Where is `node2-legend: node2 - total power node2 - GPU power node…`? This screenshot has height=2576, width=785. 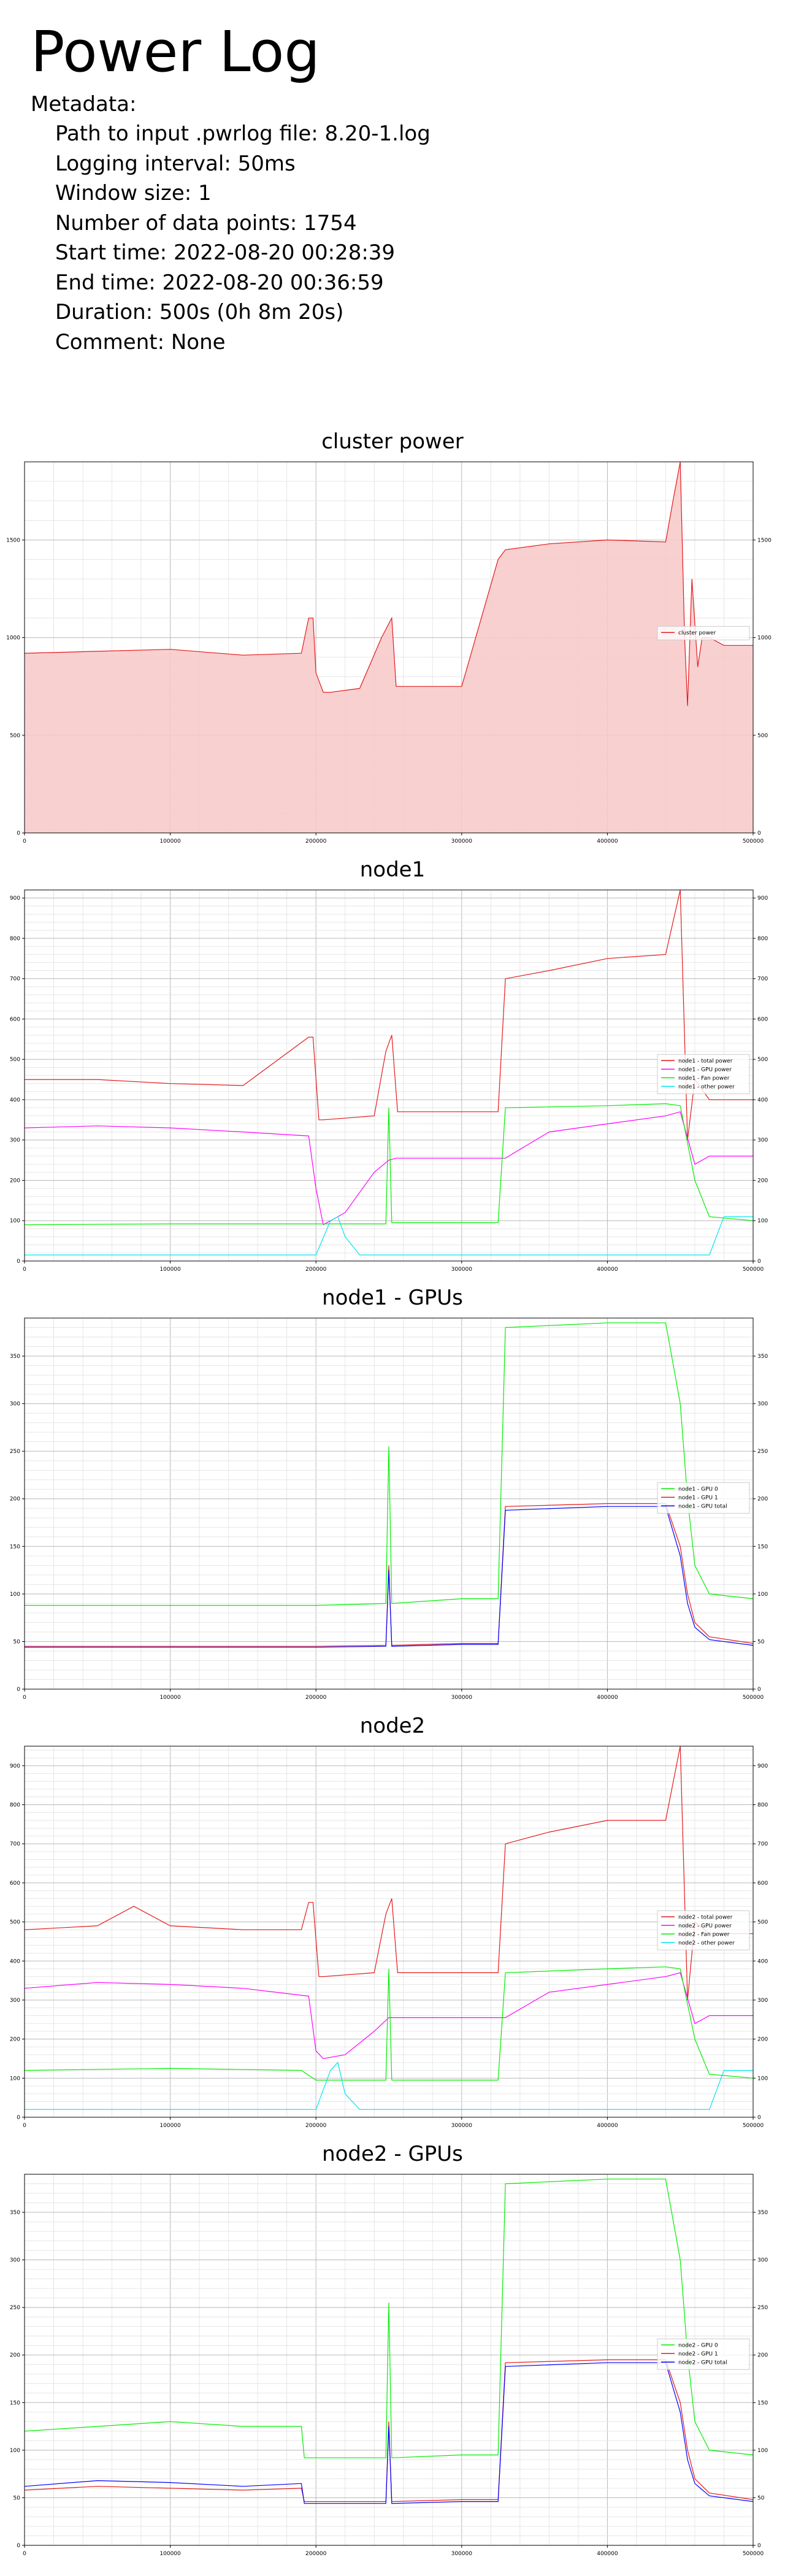 node2-legend: node2 - total power node2 - GPU power node… is located at coordinates (703, 1930).